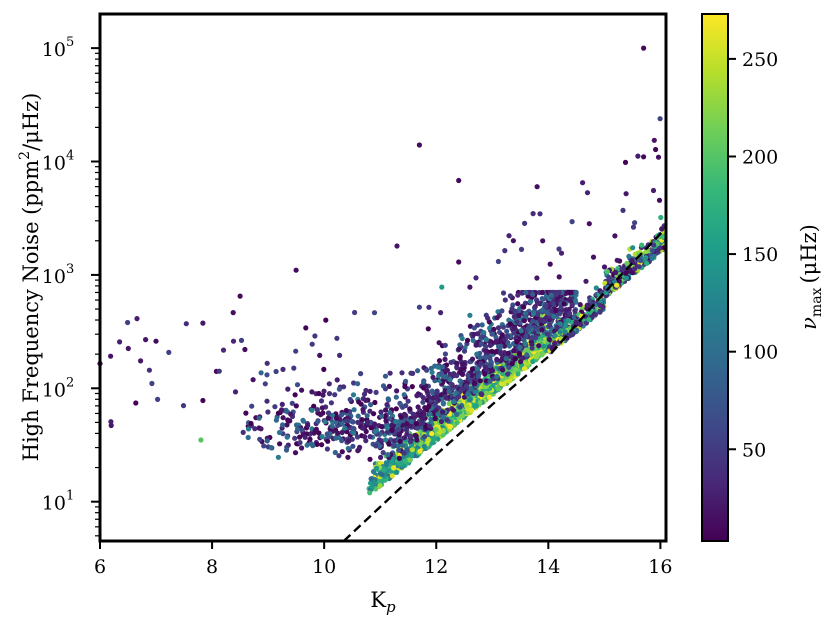 Image resolution: width=831 pixels, height=627 pixels. What do you see at coordinates (548, 567) in the screenshot?
I see `x-tick-label: 14` at bounding box center [548, 567].